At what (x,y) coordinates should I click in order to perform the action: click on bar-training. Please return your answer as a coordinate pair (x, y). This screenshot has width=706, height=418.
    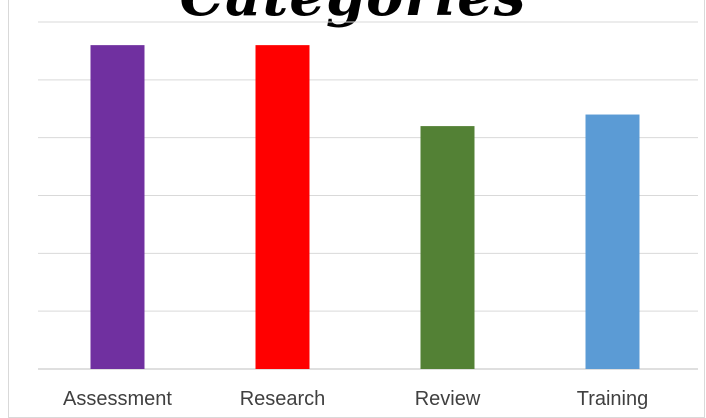
    Looking at the image, I should click on (612, 242).